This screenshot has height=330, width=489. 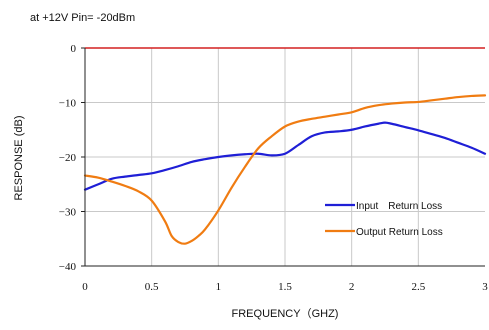 What do you see at coordinates (85, 287) in the screenshot?
I see `x-tick-label: 0` at bounding box center [85, 287].